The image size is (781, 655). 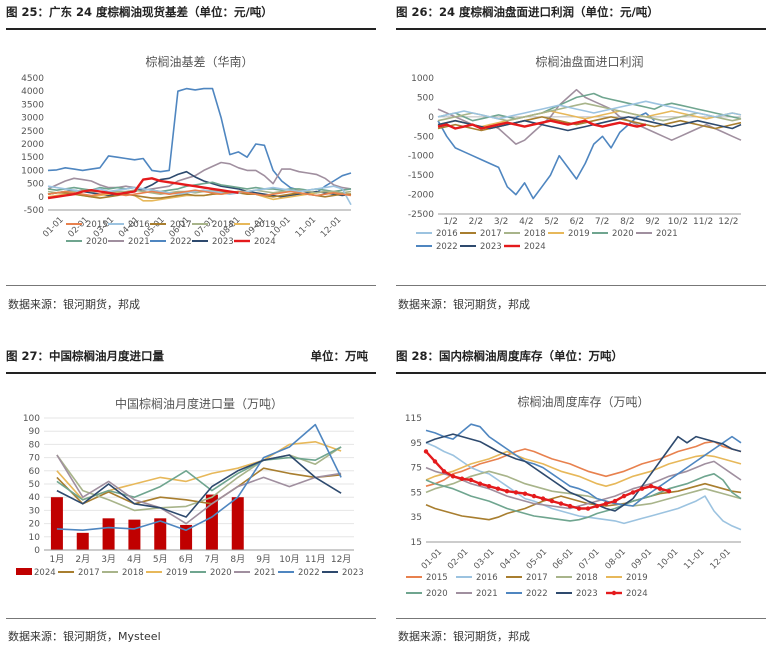 What do you see at coordinates (31, 419) in the screenshot?
I see `y-tick-label: 100` at bounding box center [31, 419].